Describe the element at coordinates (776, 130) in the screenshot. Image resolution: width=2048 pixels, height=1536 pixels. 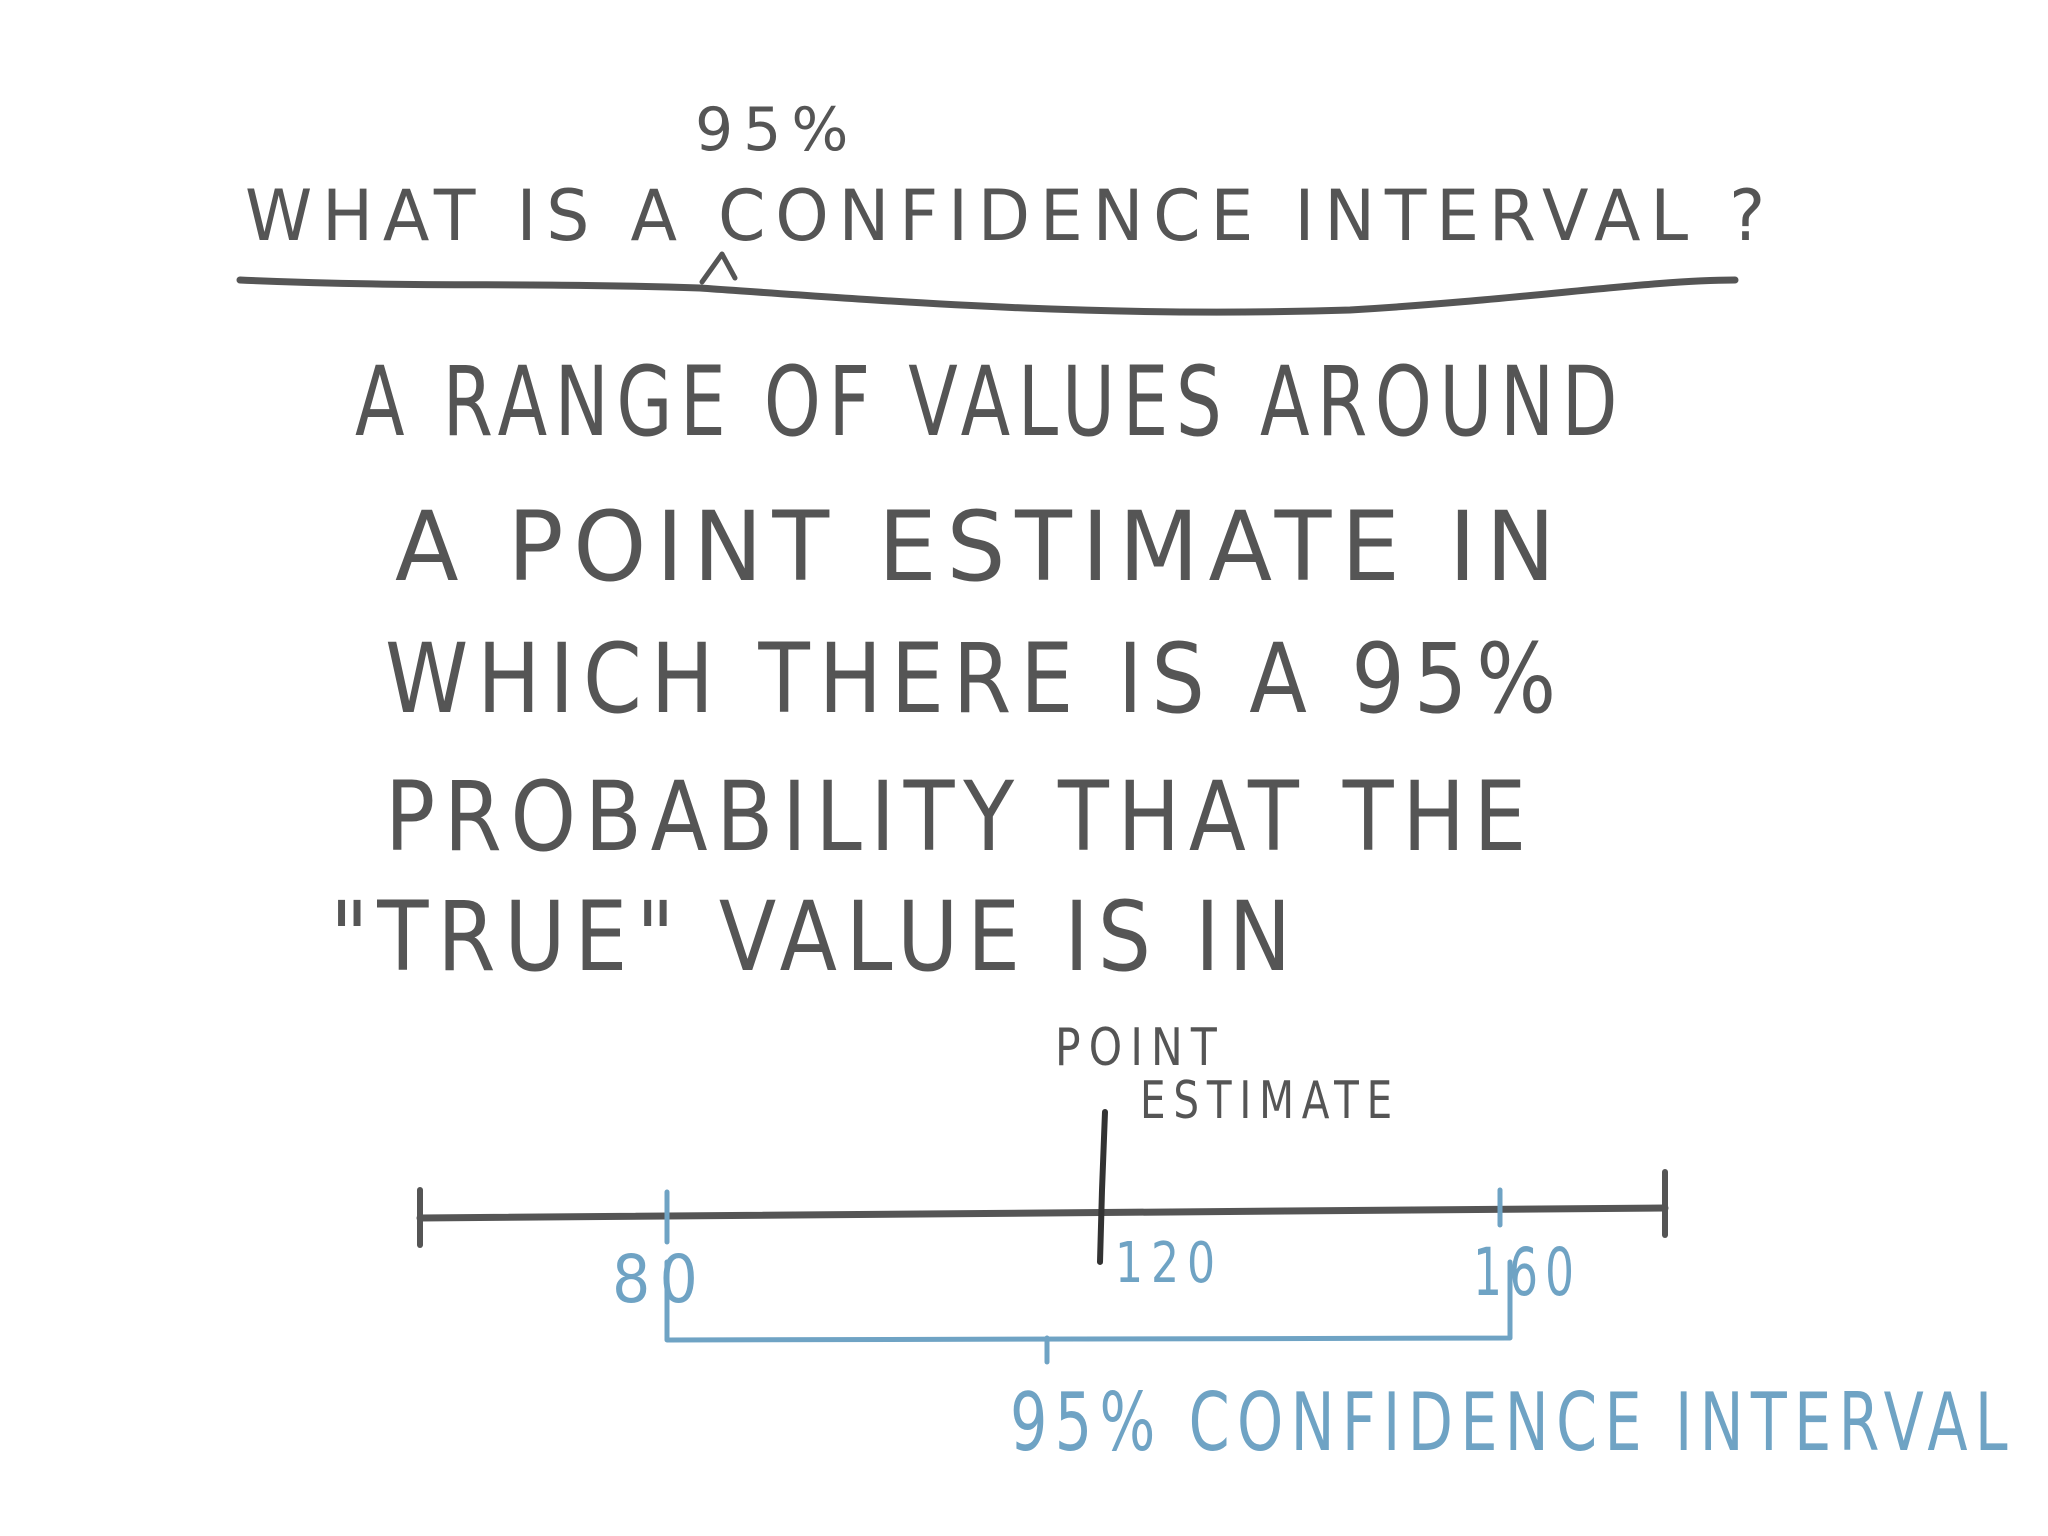
I see `caret-insert-label: 95%` at that location.